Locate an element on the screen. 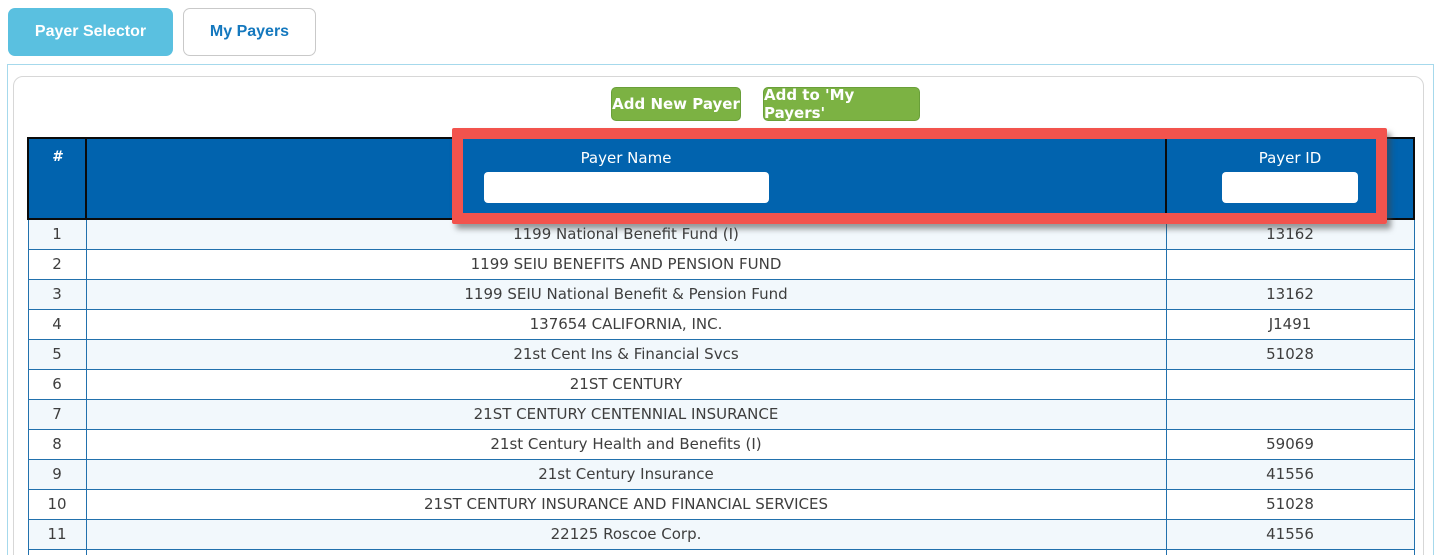 The height and width of the screenshot is (555, 1441). payer-name-cell: 1199 National Benefit Fund (I) is located at coordinates (626, 234).